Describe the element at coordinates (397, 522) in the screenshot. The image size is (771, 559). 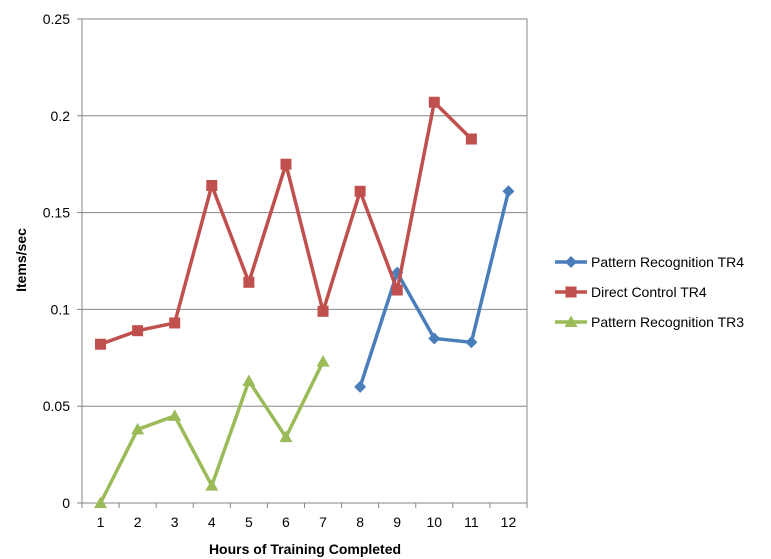
I see `x-tick-label: 9` at that location.